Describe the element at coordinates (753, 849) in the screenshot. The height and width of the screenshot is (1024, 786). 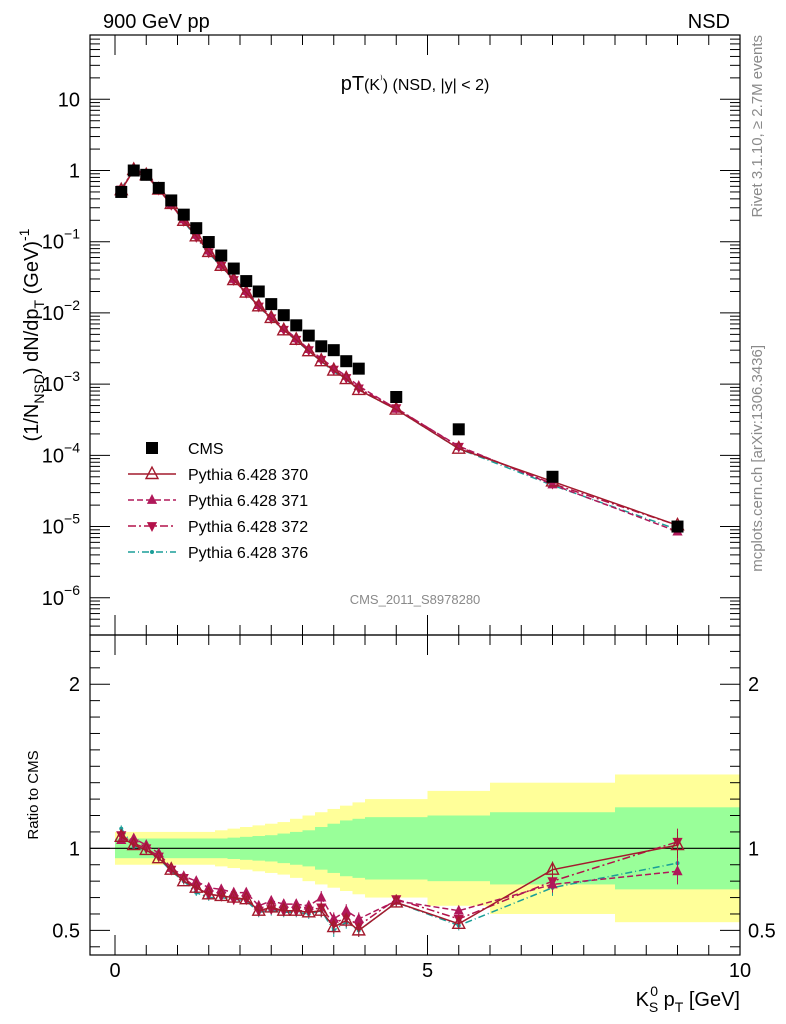
I see `ratio-y-tick-label-right: 1` at that location.